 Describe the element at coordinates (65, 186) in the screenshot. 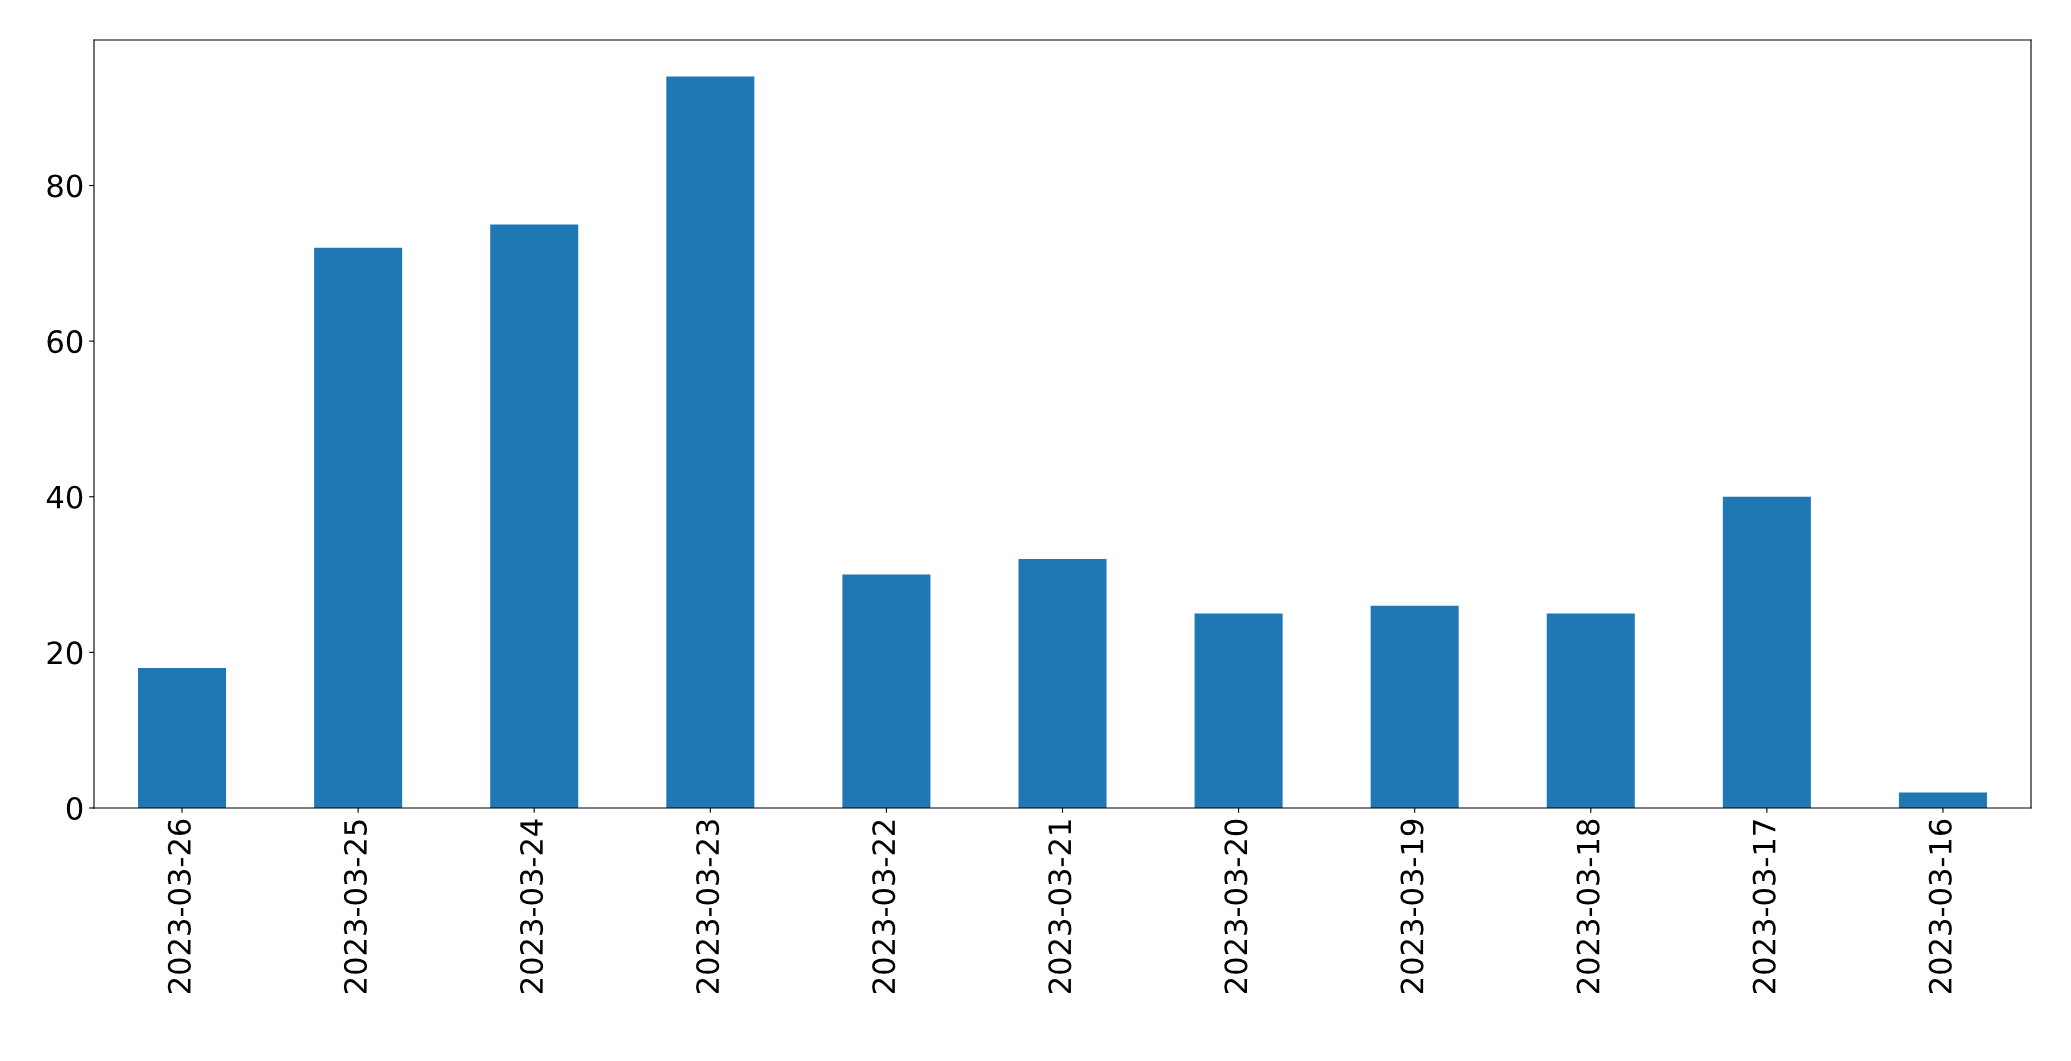

I see `y-tick-label: 80` at that location.